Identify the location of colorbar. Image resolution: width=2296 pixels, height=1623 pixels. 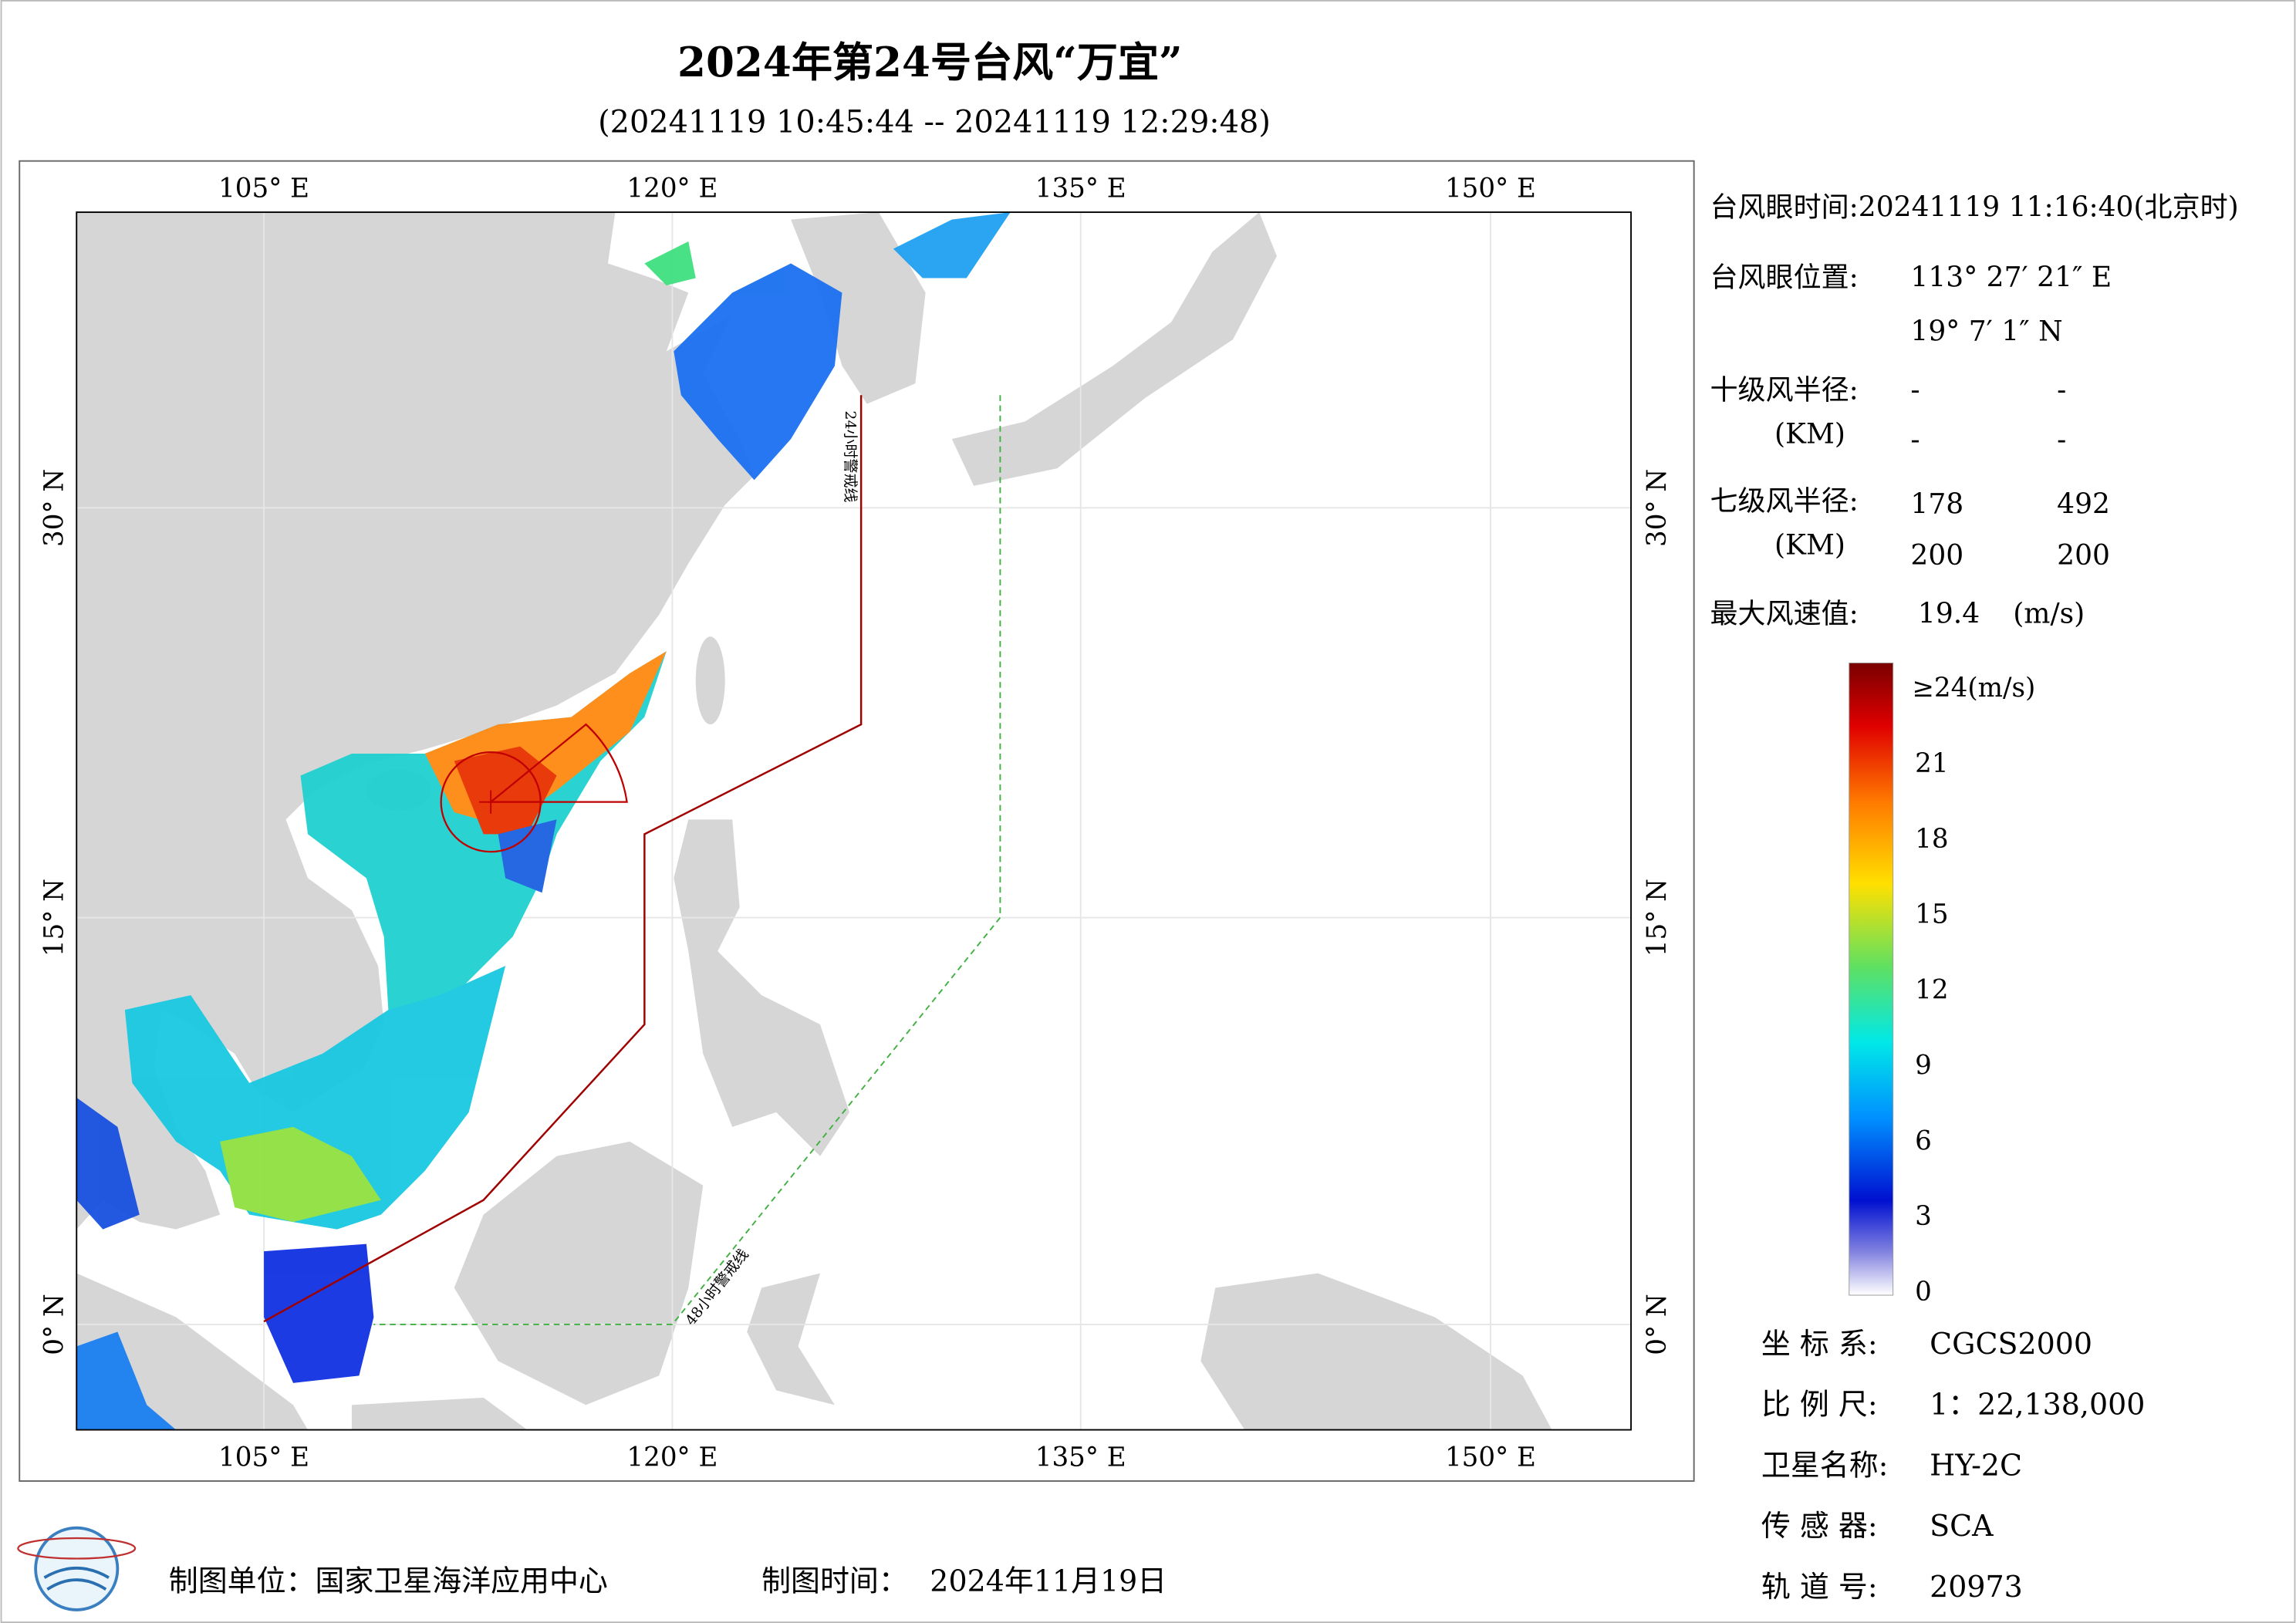
(1871, 979).